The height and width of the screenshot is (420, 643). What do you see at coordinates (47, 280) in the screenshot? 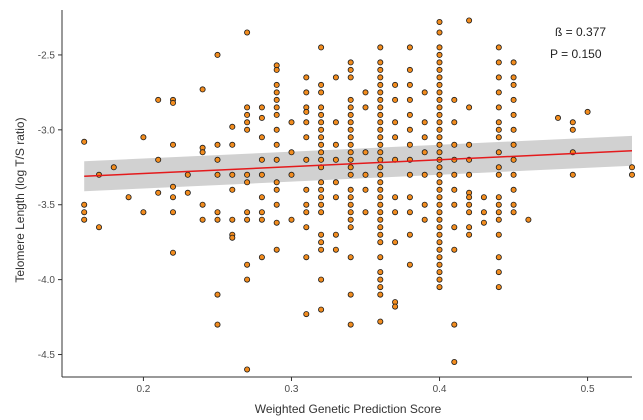
I see `y-tick-label: -4.0` at bounding box center [47, 280].